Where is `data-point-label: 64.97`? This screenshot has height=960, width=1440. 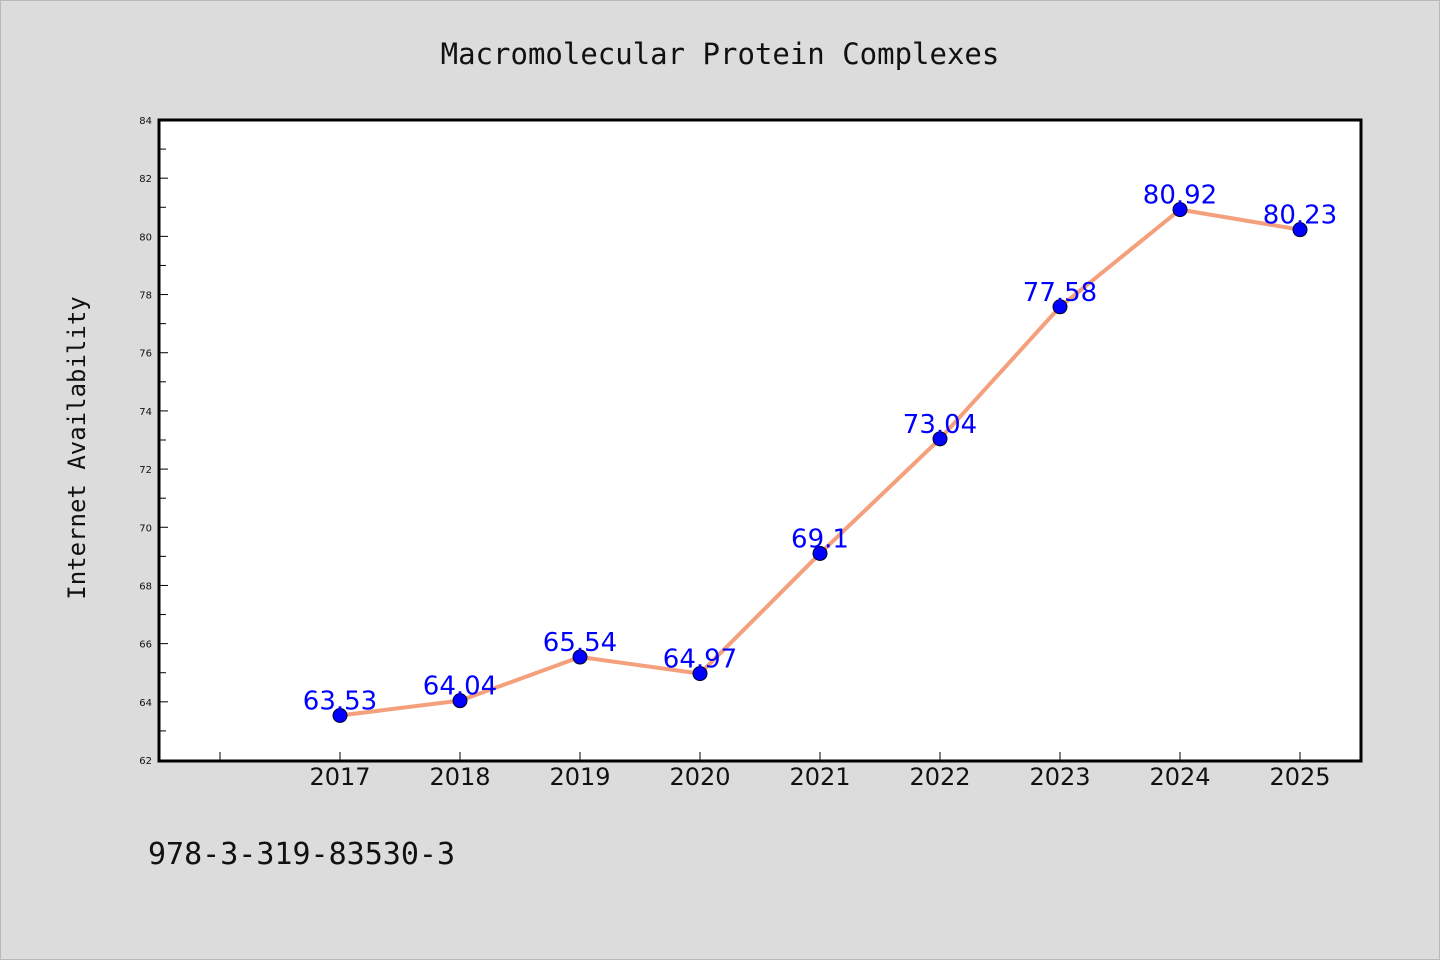
data-point-label: 64.97 is located at coordinates (700, 660).